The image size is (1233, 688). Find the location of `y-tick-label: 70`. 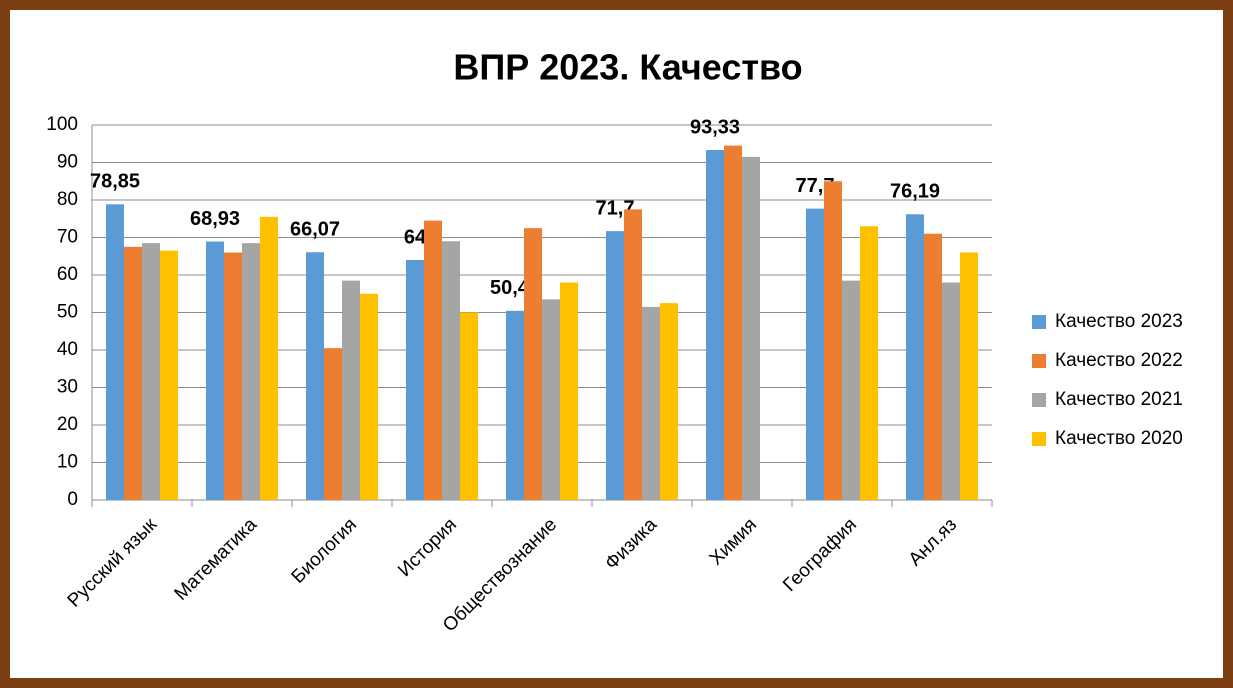

y-tick-label: 70 is located at coordinates (67, 237).